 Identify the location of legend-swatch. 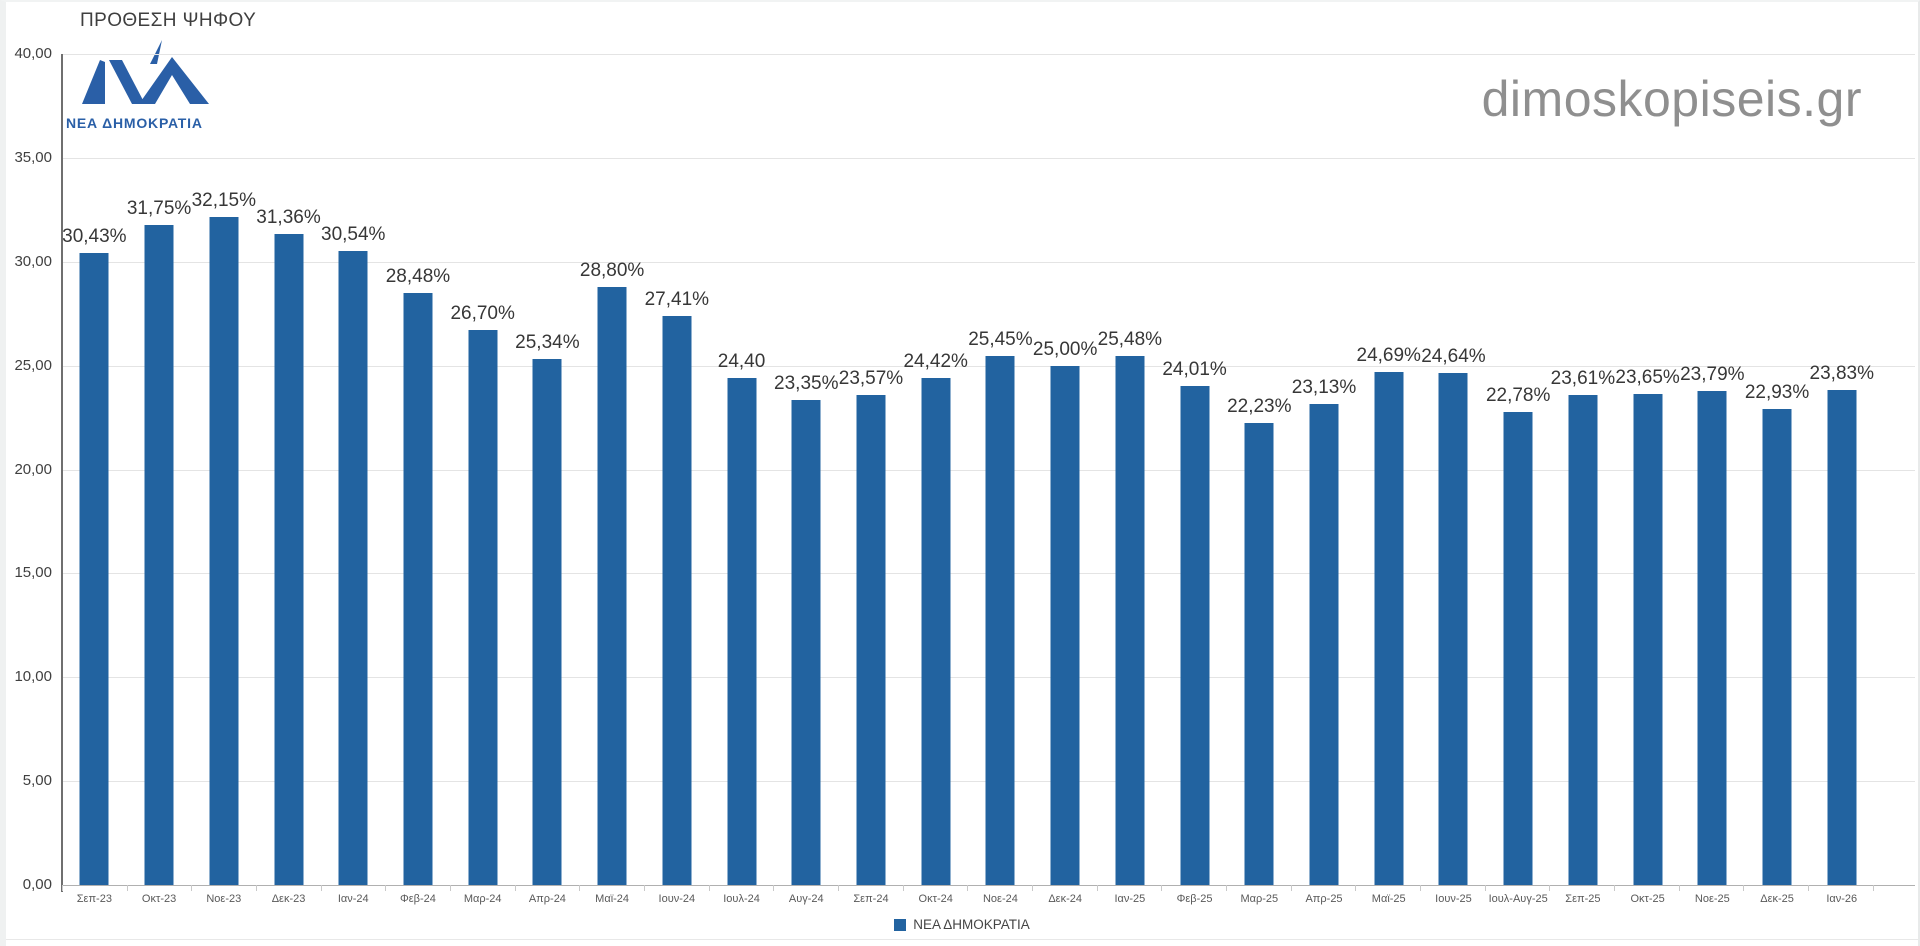
(900, 924).